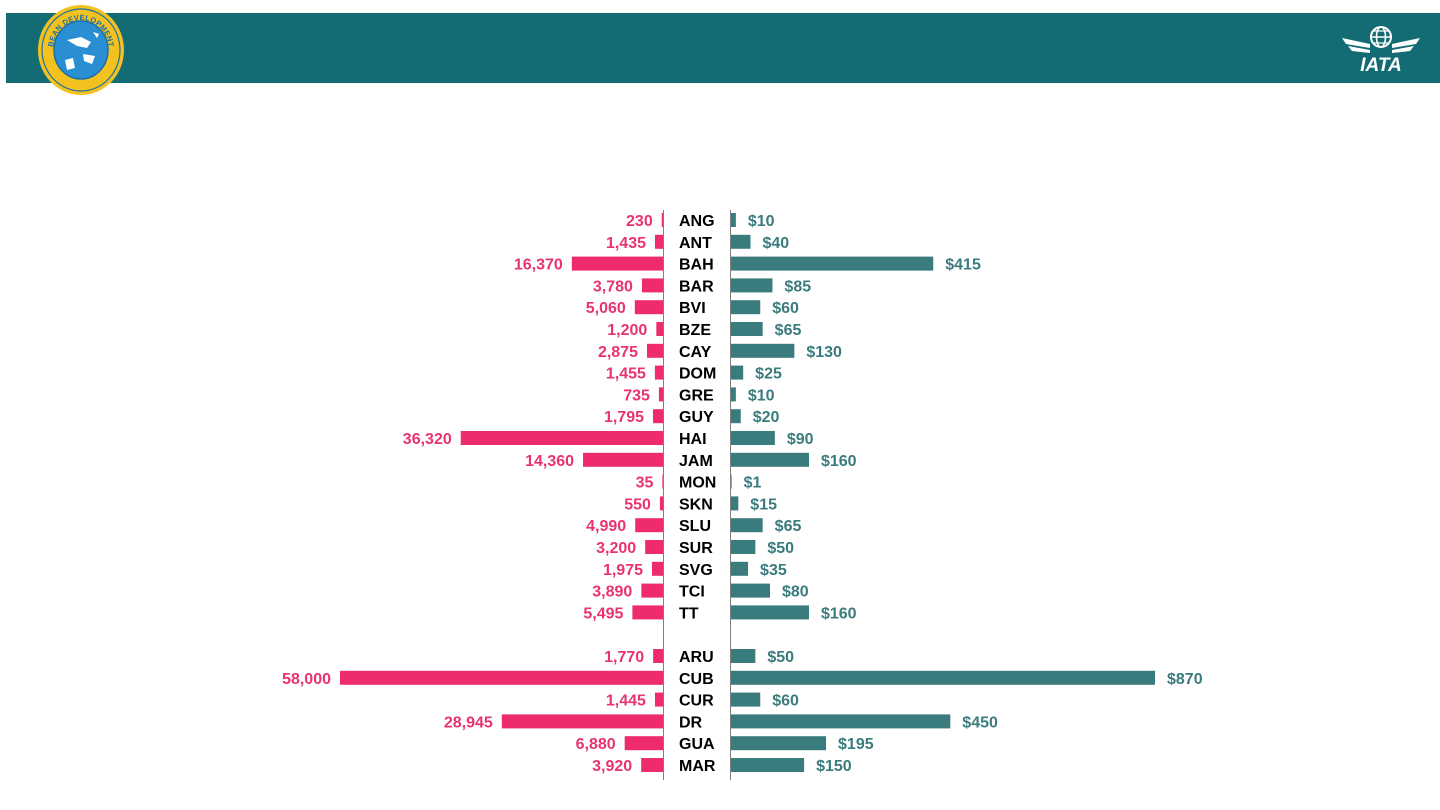 Image resolution: width=1440 pixels, height=810 pixels. Describe the element at coordinates (692, 592) in the screenshot. I see `category-label-tci: TCI` at that location.